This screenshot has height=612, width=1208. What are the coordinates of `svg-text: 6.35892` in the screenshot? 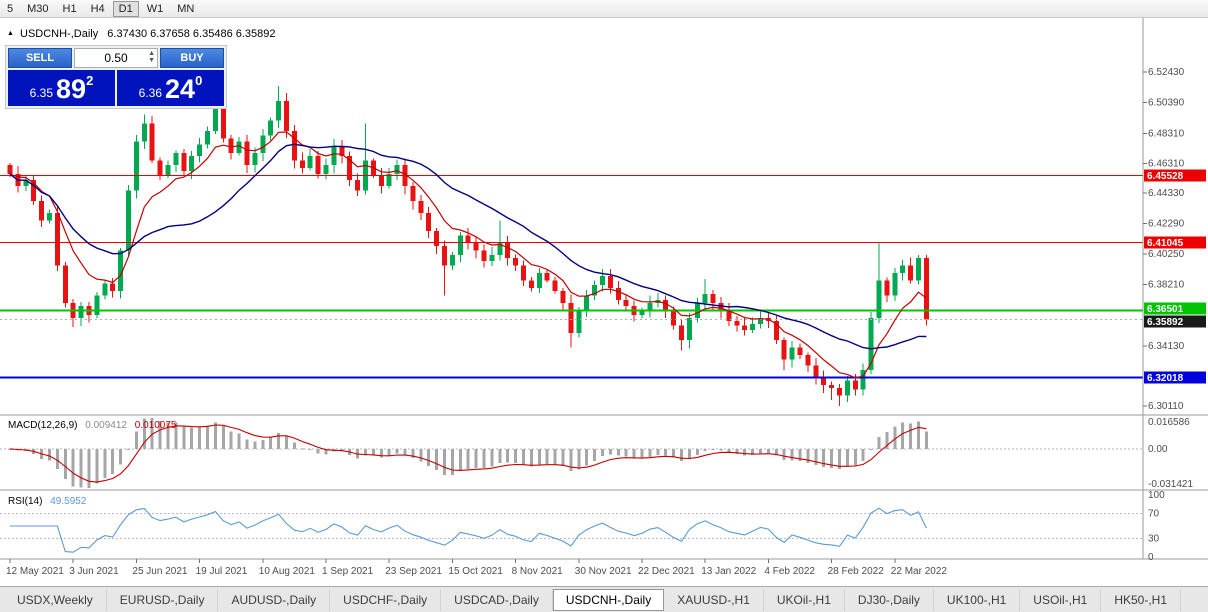 It's located at (1165, 322).